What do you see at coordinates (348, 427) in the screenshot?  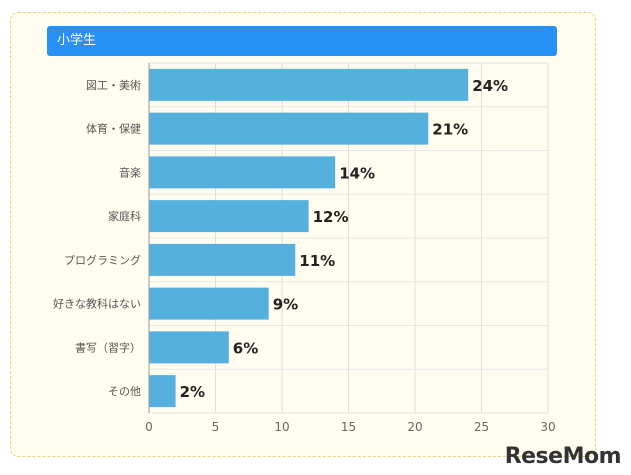 I see `x-tick-label: 15` at bounding box center [348, 427].